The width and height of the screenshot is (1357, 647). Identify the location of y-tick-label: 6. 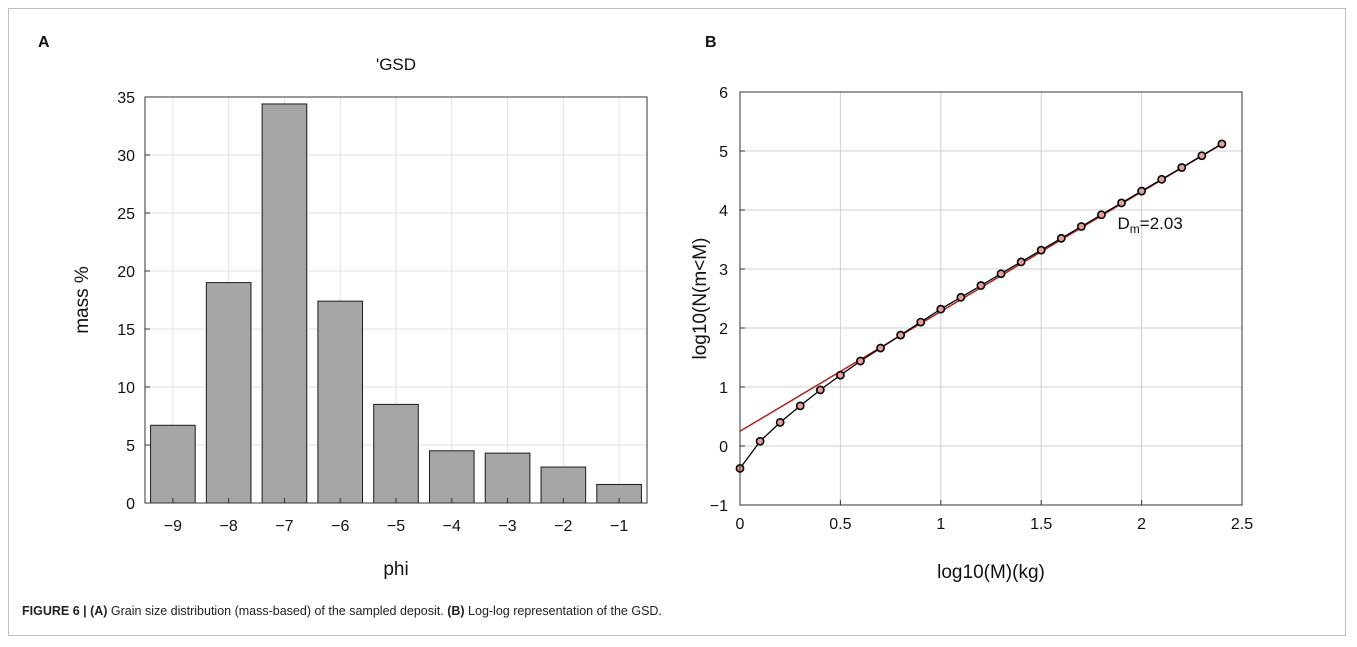
(723, 93).